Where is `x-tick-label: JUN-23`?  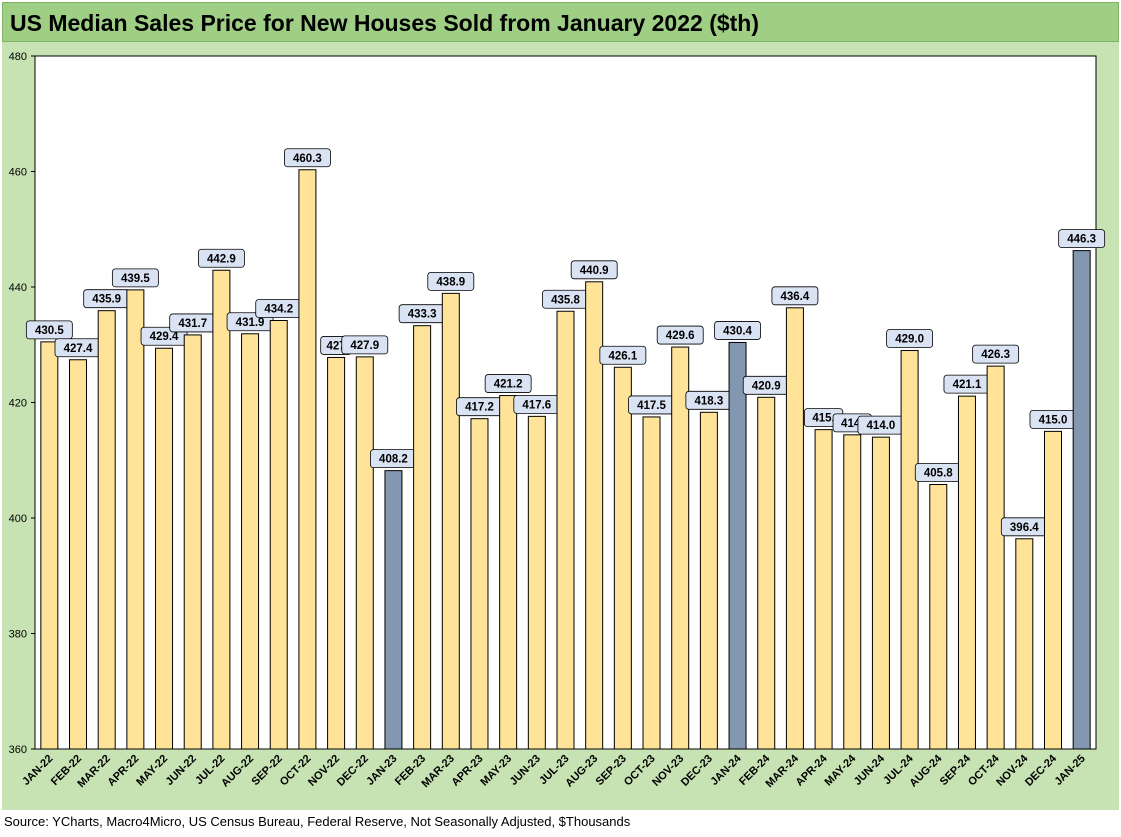 x-tick-label: JUN-23 is located at coordinates (525, 770).